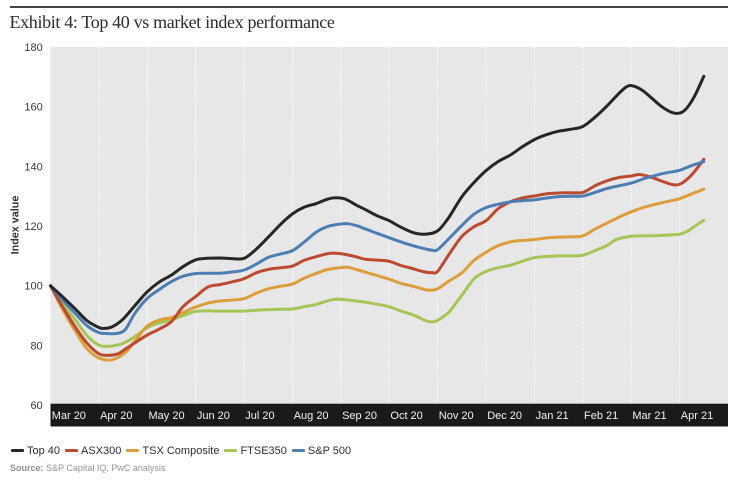 This screenshot has height=480, width=737. Describe the element at coordinates (36, 406) in the screenshot. I see `svg-text: 60` at that location.